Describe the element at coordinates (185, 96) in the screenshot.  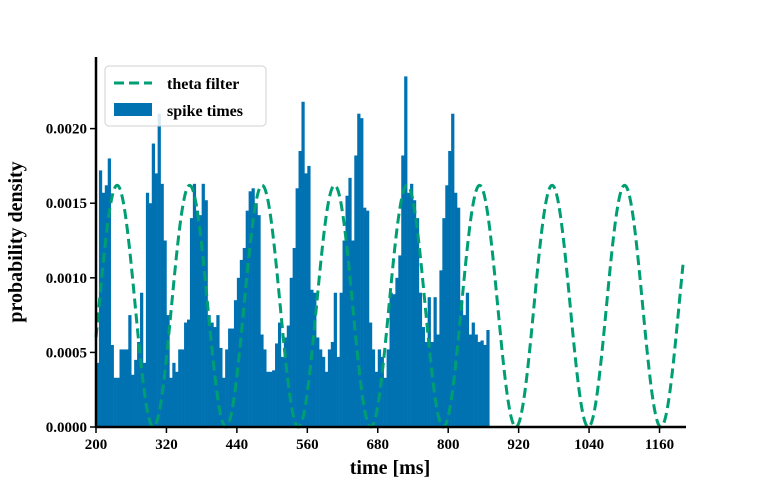
I see `legend: theta filter spike times` at that location.